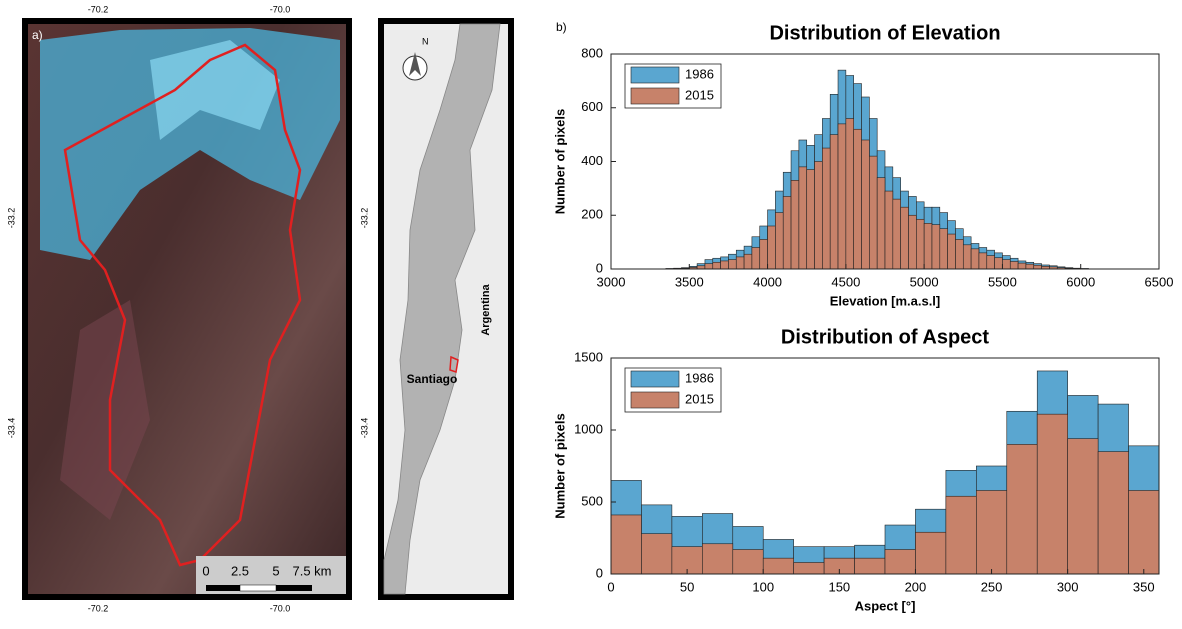 Image resolution: width=1182 pixels, height=629 pixels. Describe the element at coordinates (611, 281) in the screenshot. I see `x-tick-label: 3000` at that location.